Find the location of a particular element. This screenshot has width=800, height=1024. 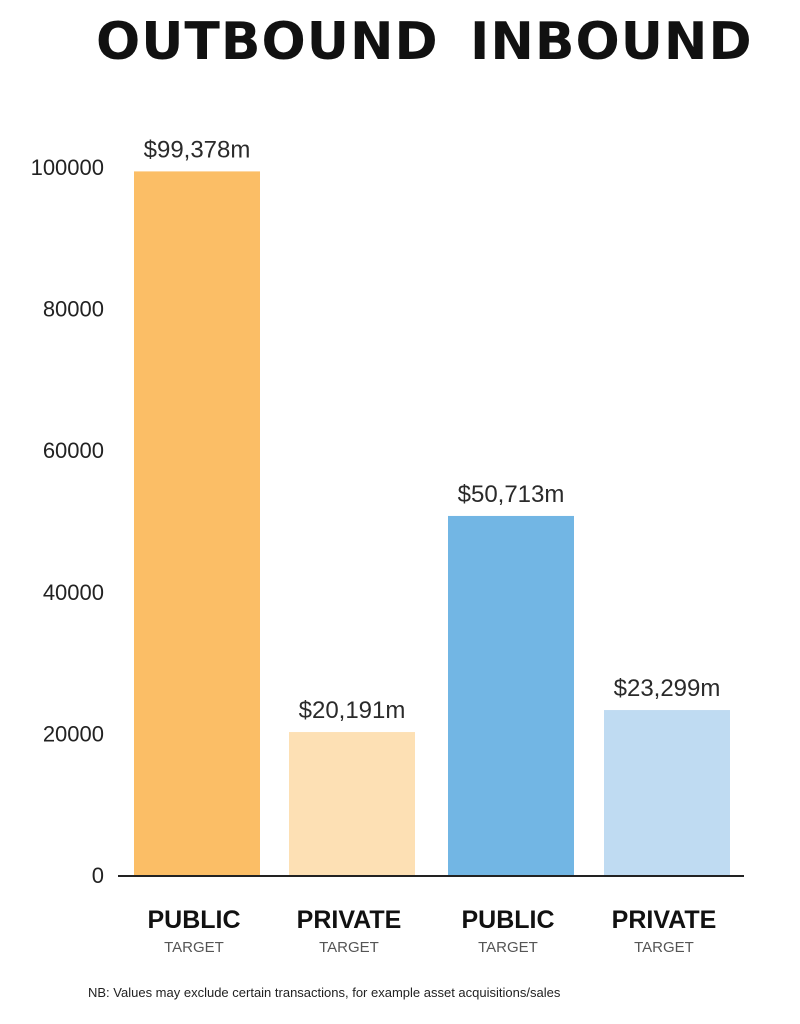

y-tick-label: 0 is located at coordinates (98, 875).